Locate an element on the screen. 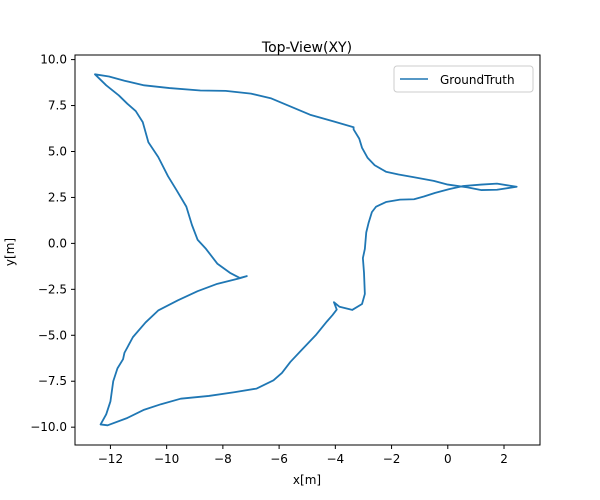 The width and height of the screenshot is (600, 500). chart-title: Top-View(XY) is located at coordinates (306, 48).